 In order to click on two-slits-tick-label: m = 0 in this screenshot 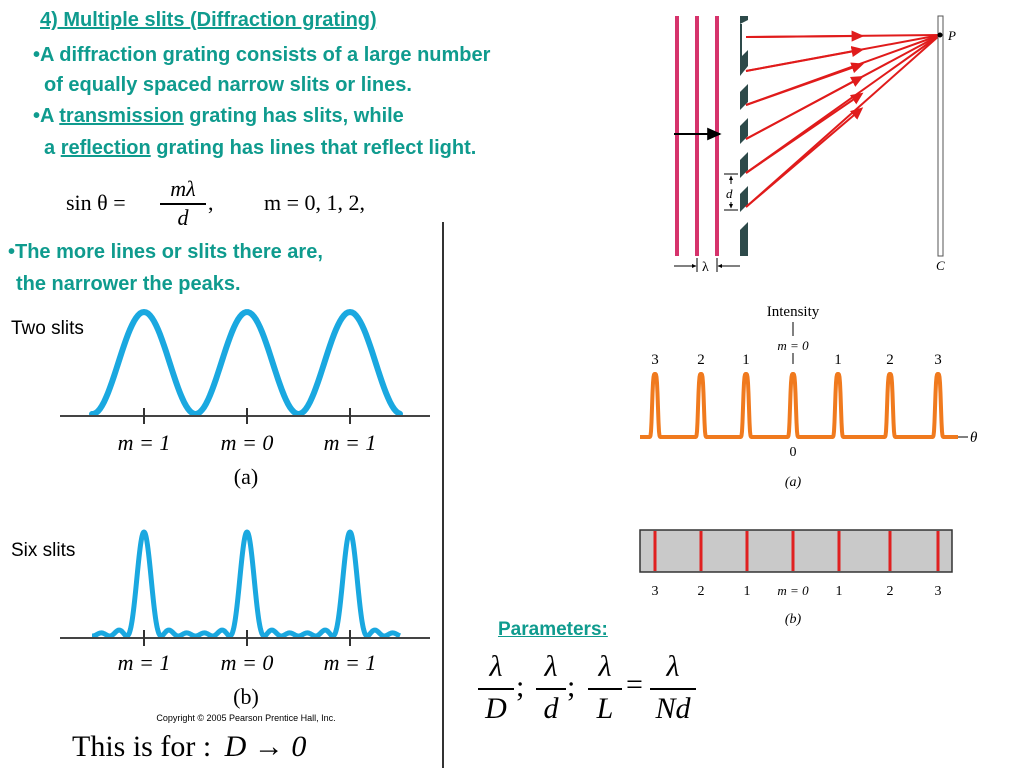, I will do `click(247, 442)`.